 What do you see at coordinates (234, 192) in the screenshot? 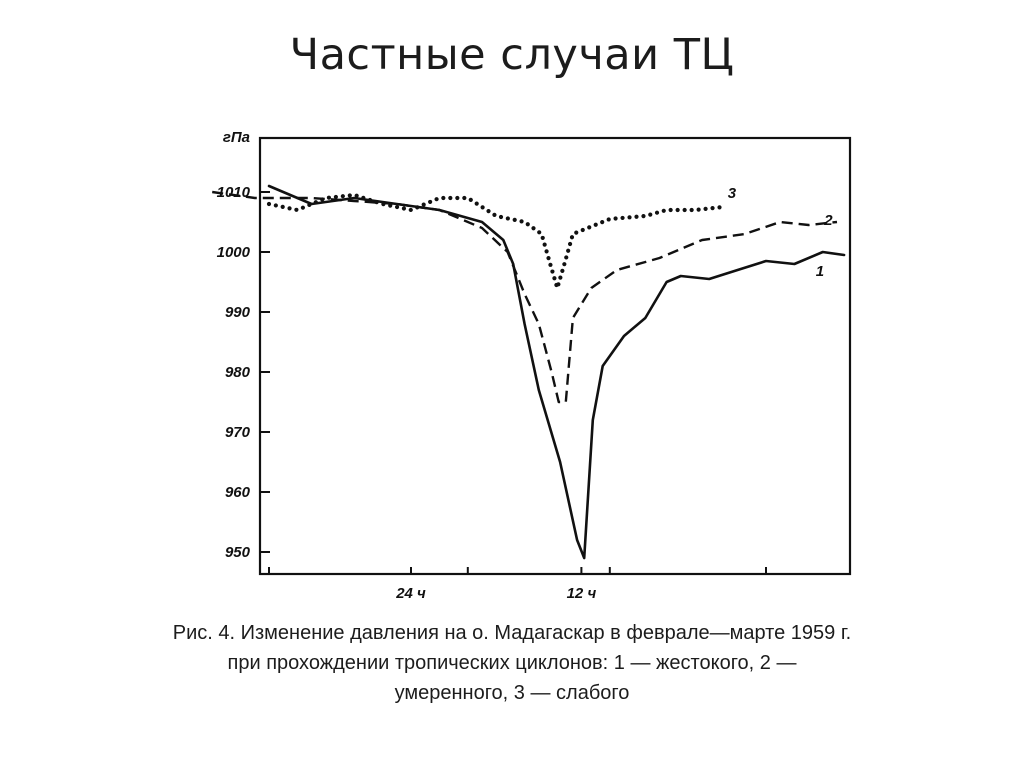
I see `y-tick-label-1010: 1010` at bounding box center [234, 192].